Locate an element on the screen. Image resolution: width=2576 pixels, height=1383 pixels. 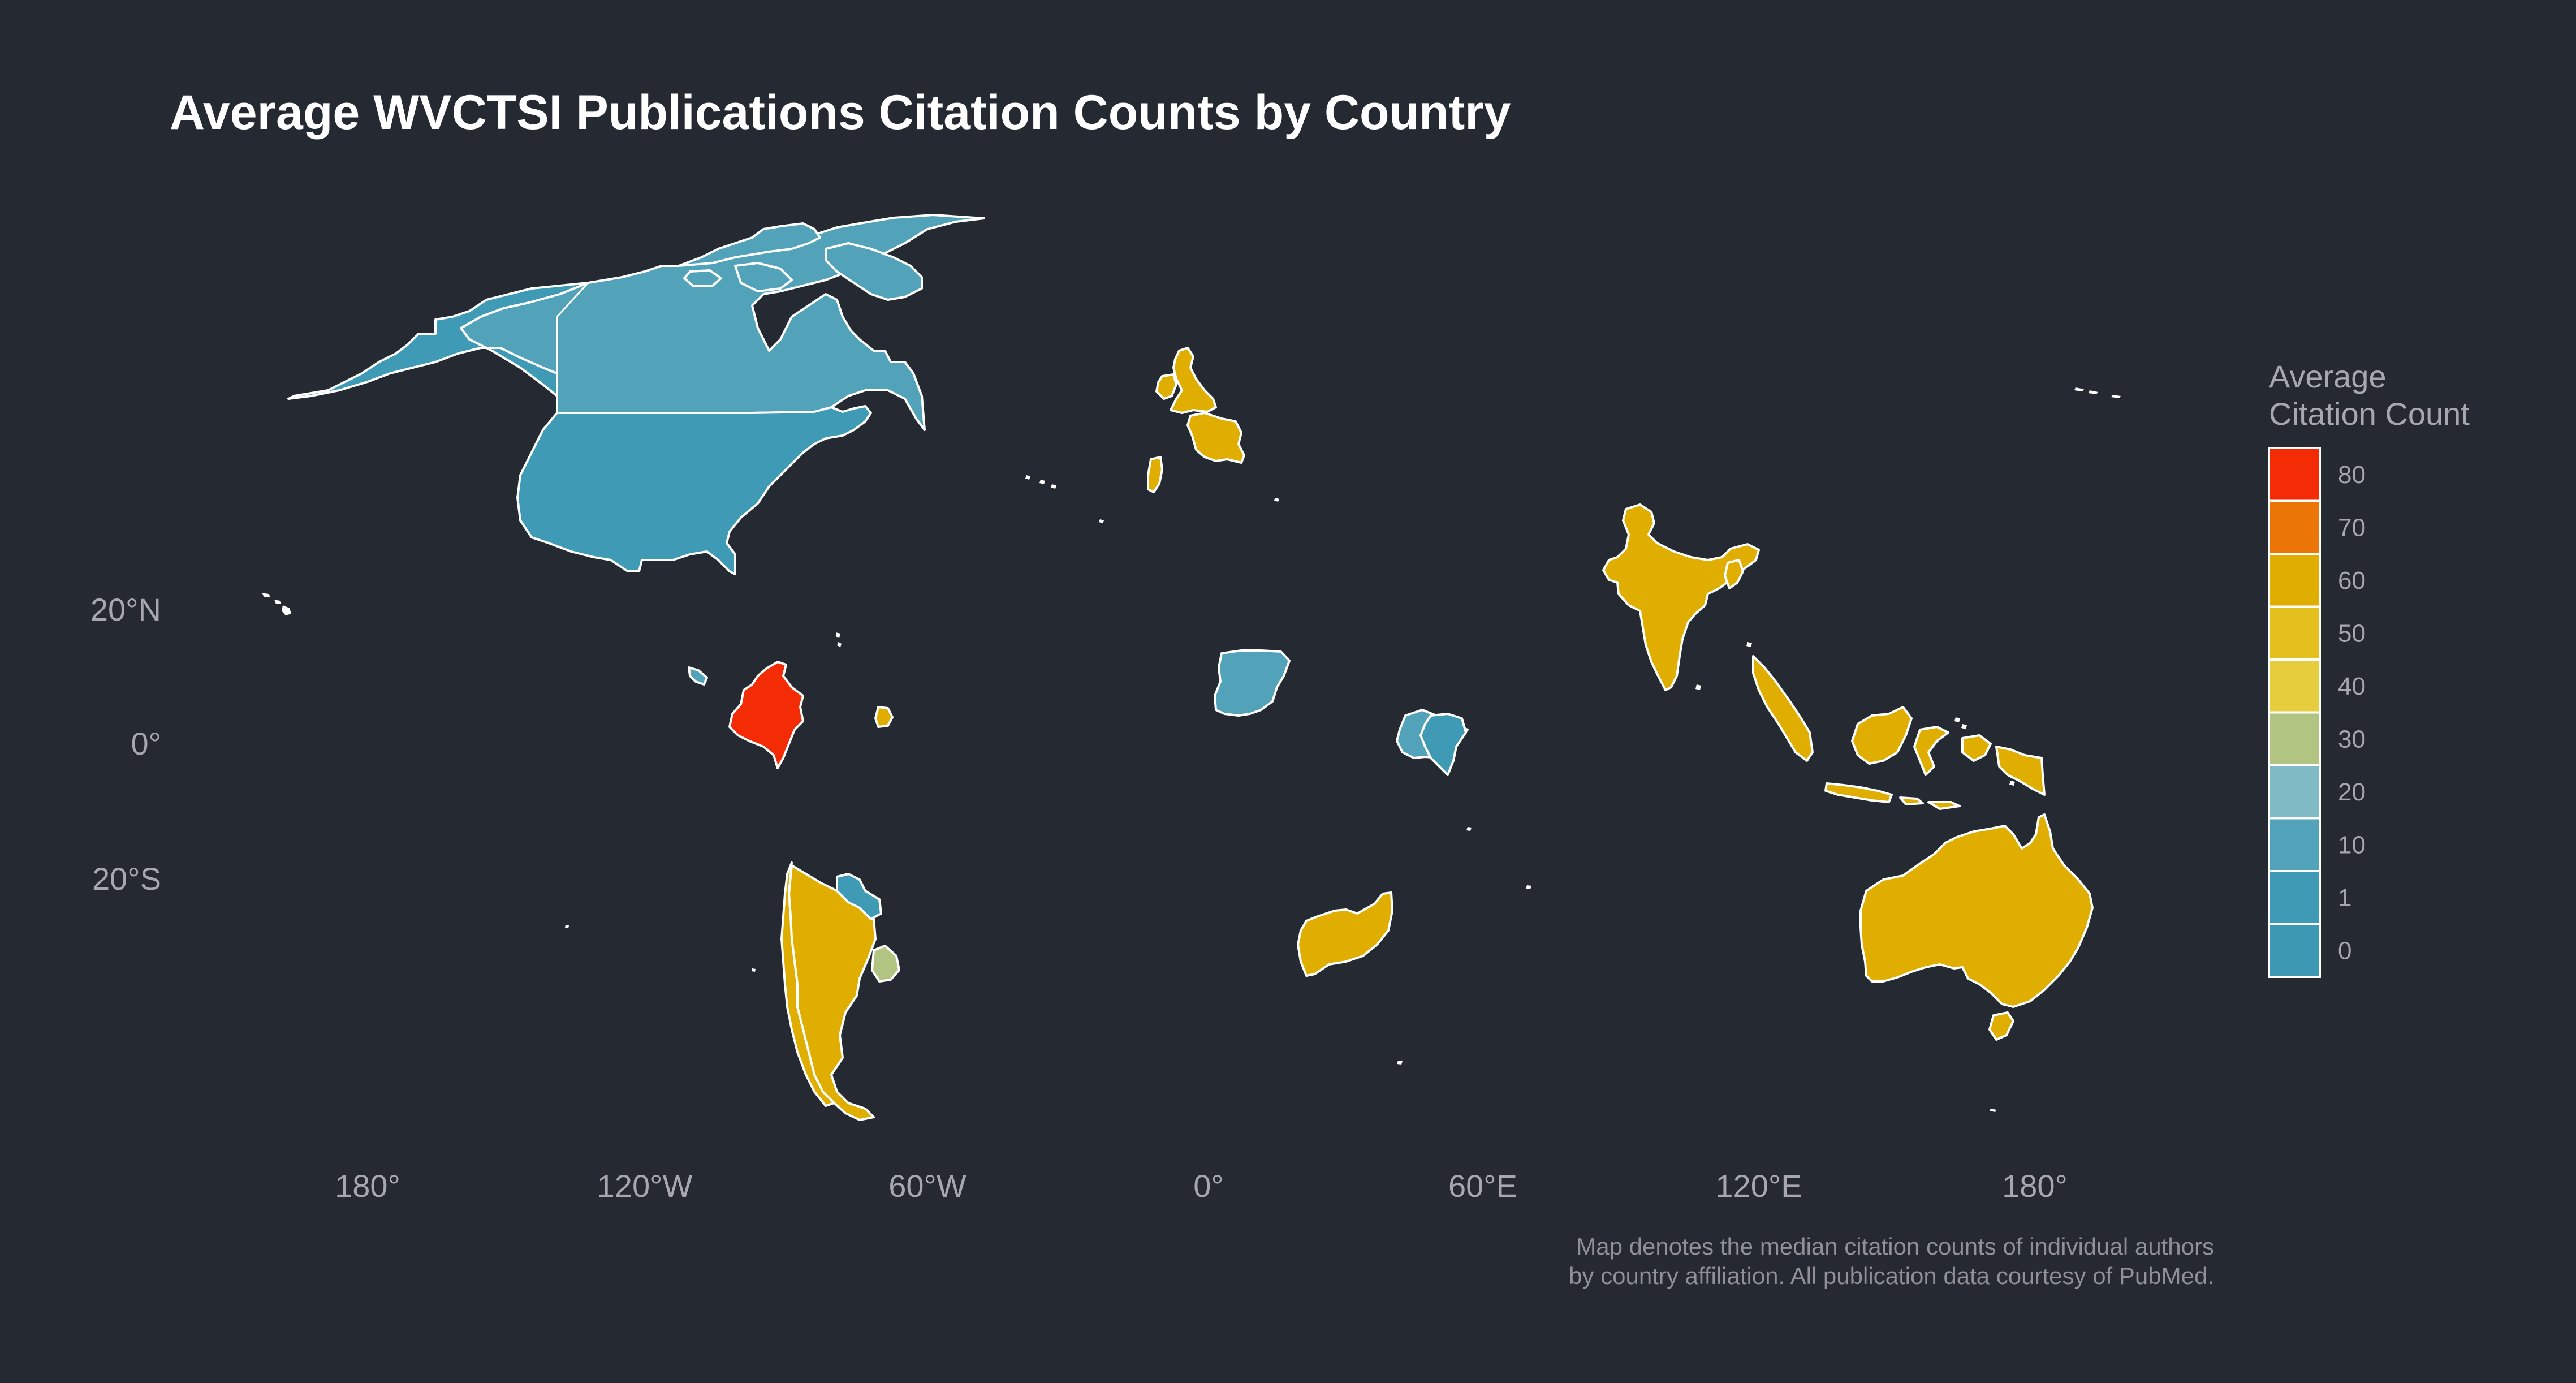
legend-tick-label: 1 is located at coordinates (2344, 898).